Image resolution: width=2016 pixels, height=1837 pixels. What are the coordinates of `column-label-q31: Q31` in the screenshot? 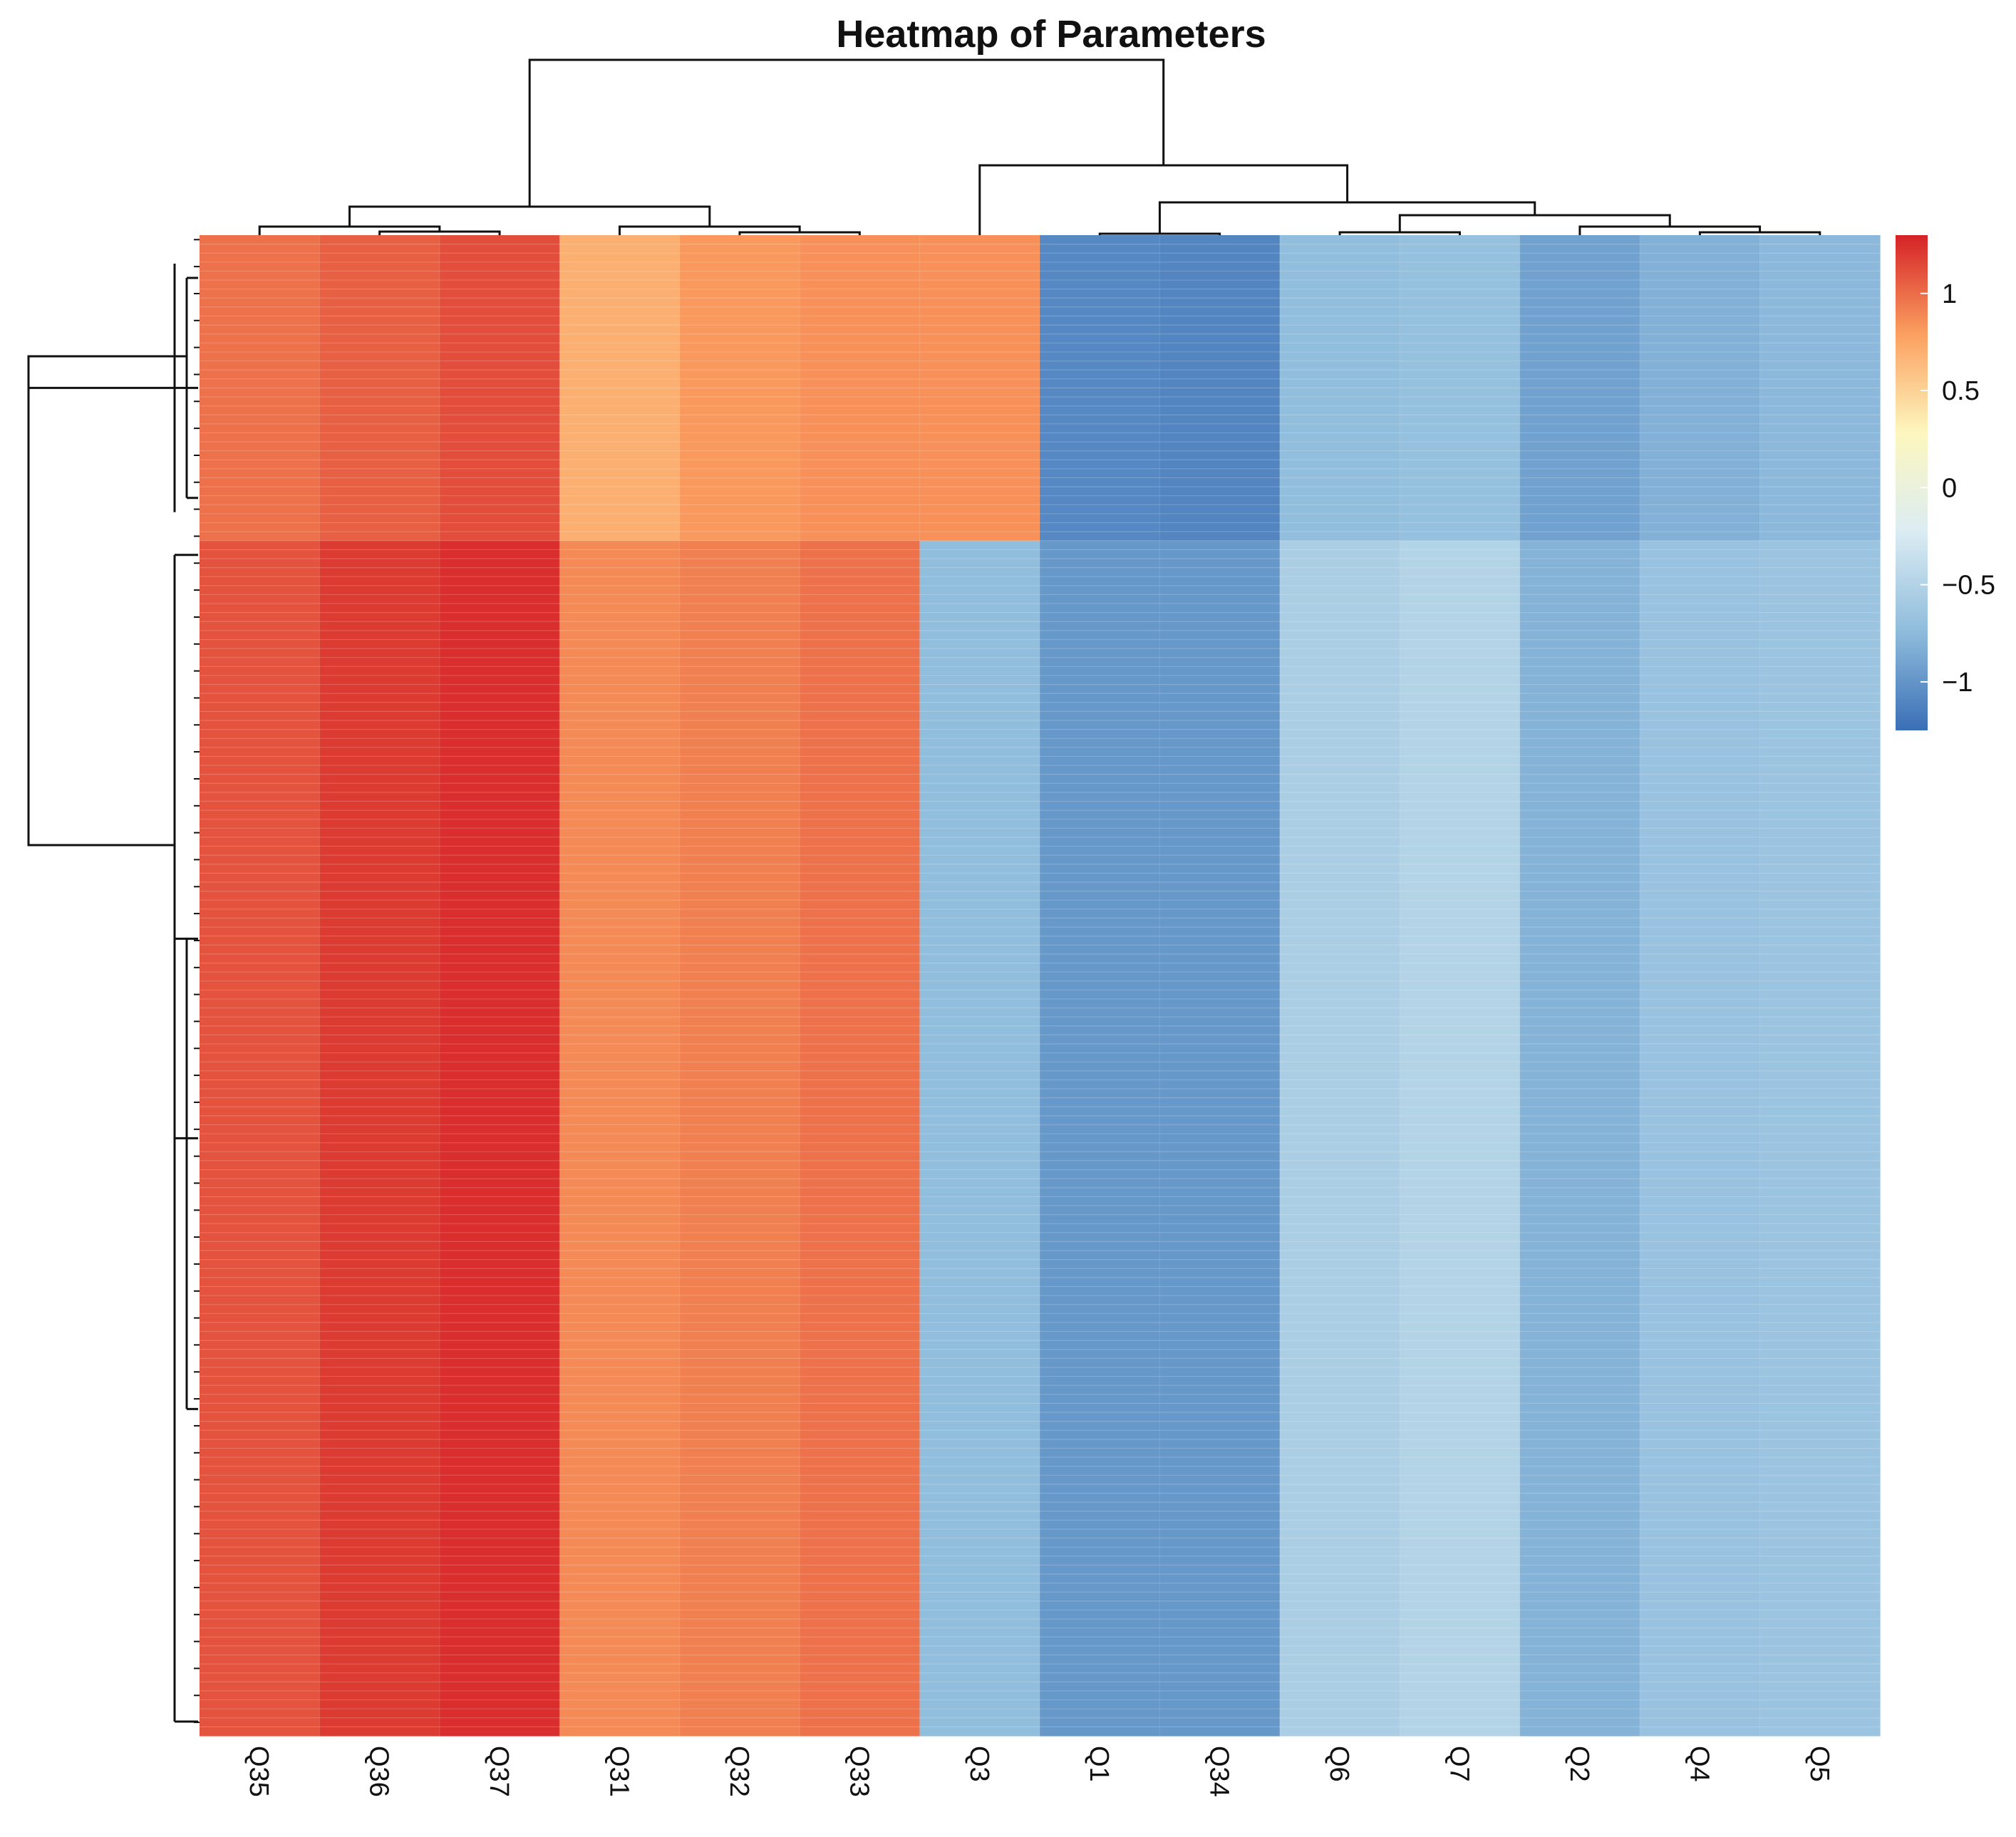 It's located at (619, 1771).